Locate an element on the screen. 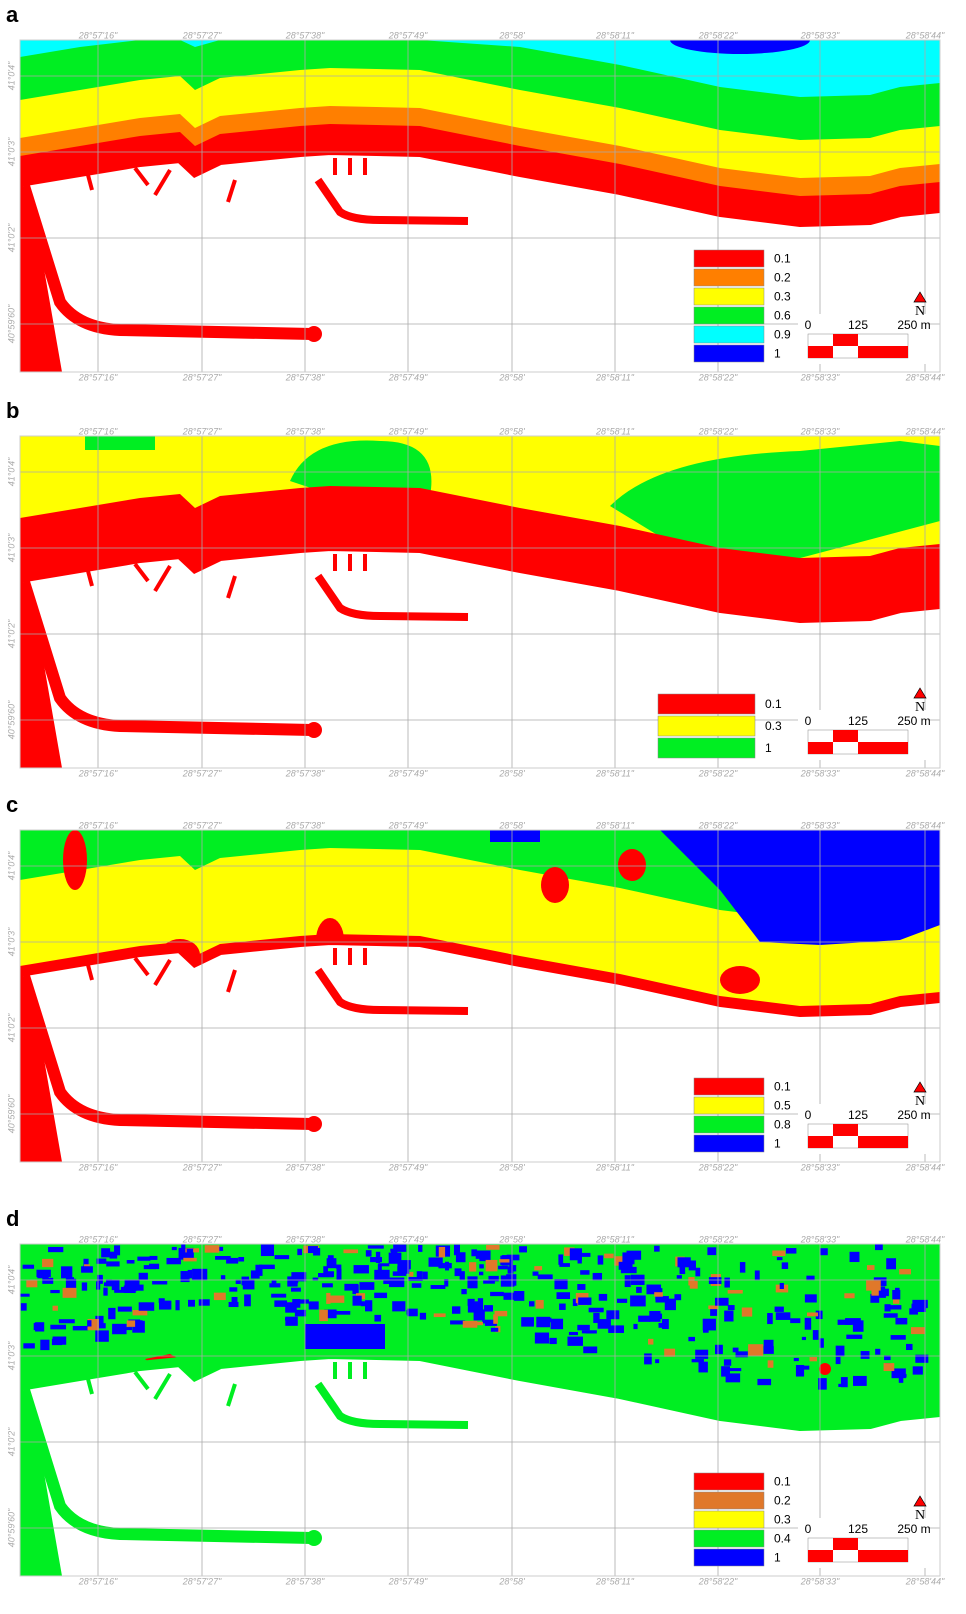 The image size is (966, 1614). coord-label: 28°58'33" is located at coordinates (820, 825).